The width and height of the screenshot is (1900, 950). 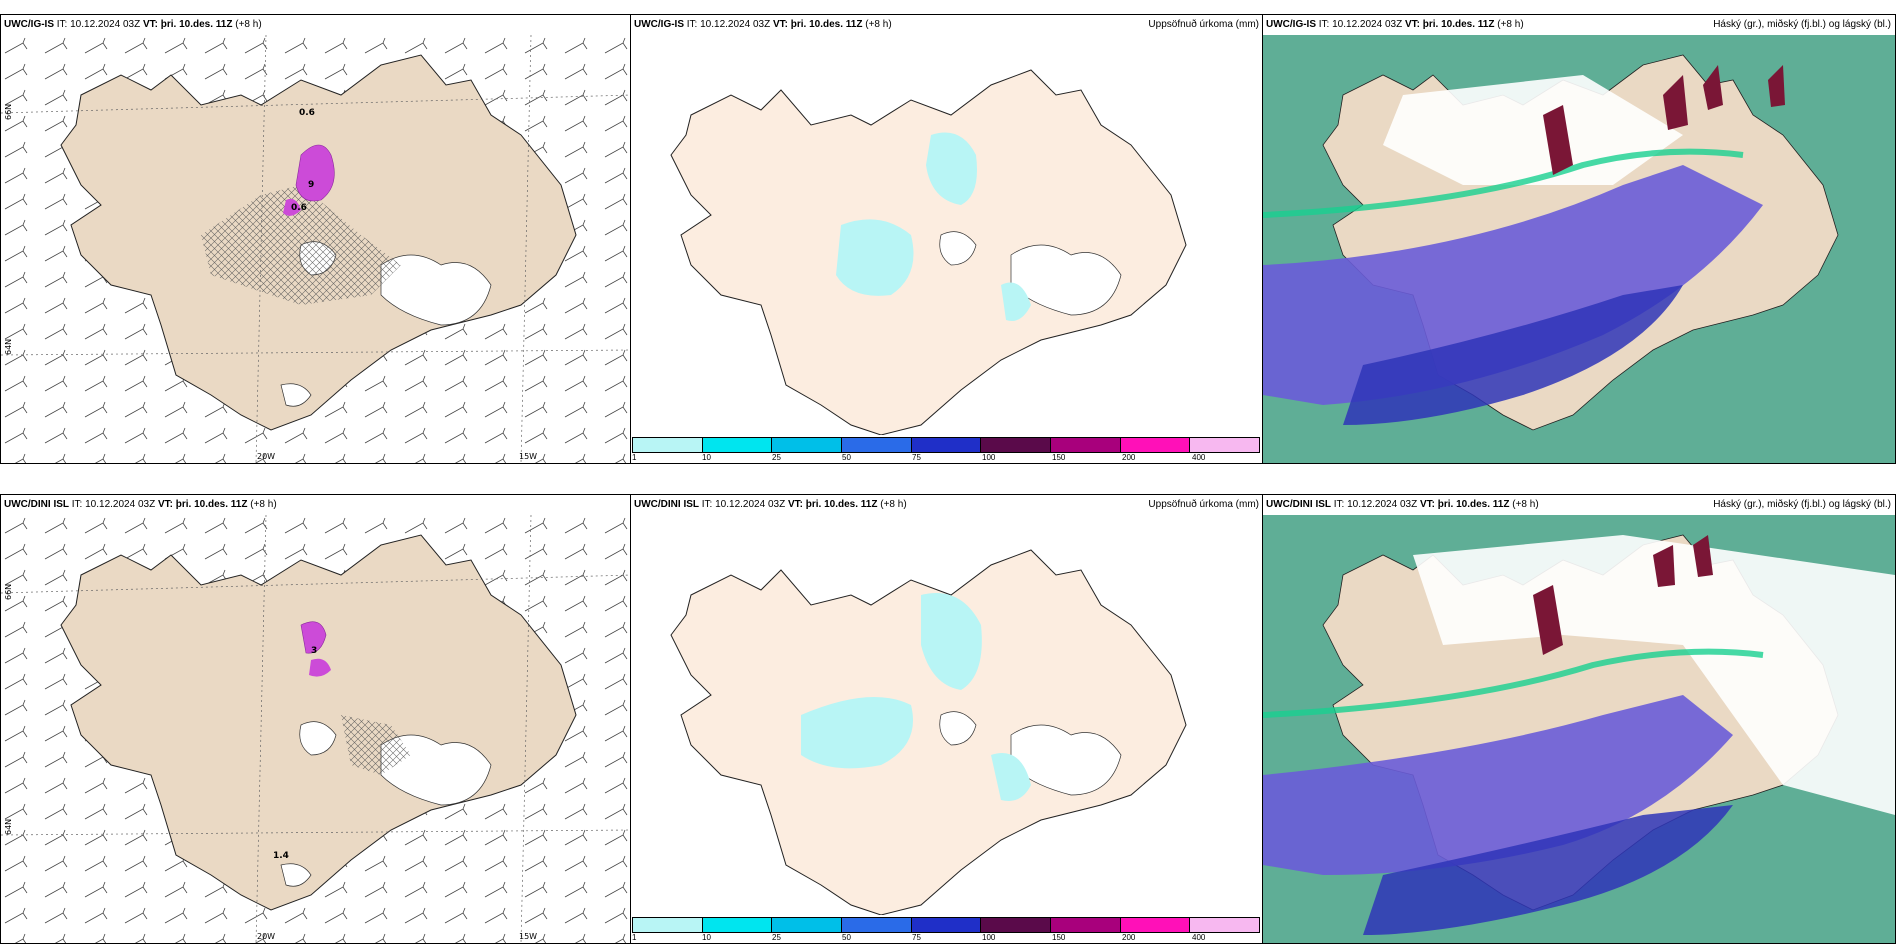 What do you see at coordinates (281, 856) in the screenshot?
I see `precip-min-label: 1.4` at bounding box center [281, 856].